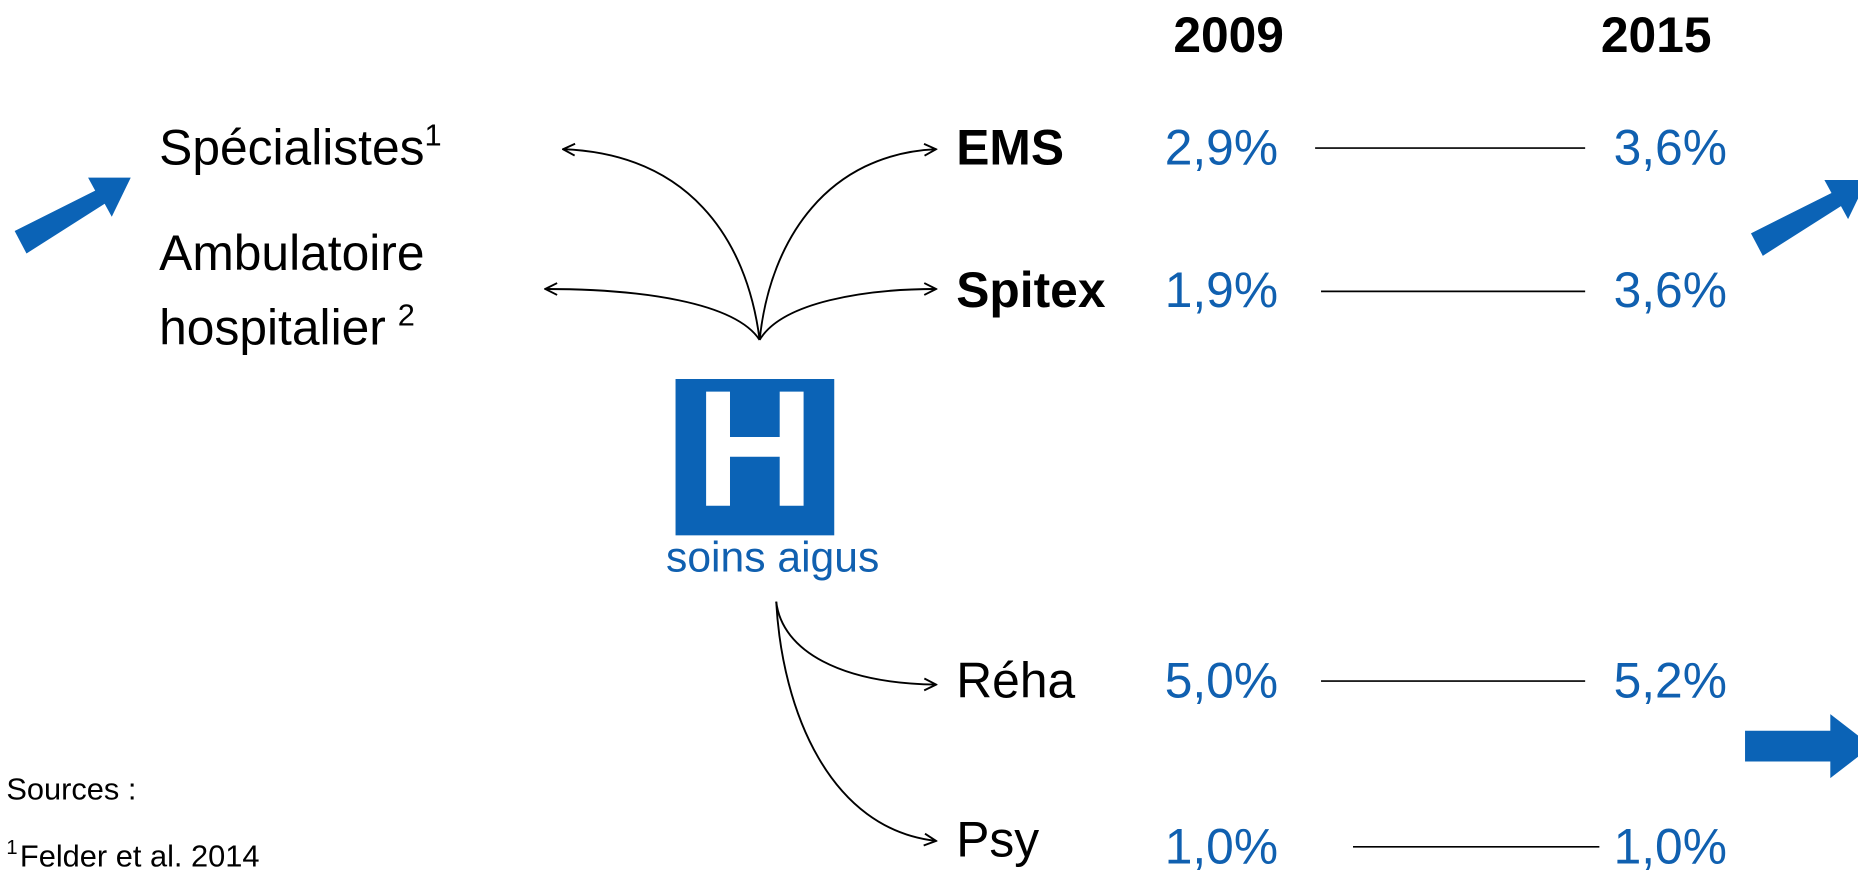  What do you see at coordinates (1221, 681) in the screenshot?
I see `value-2009: 5,0%` at bounding box center [1221, 681].